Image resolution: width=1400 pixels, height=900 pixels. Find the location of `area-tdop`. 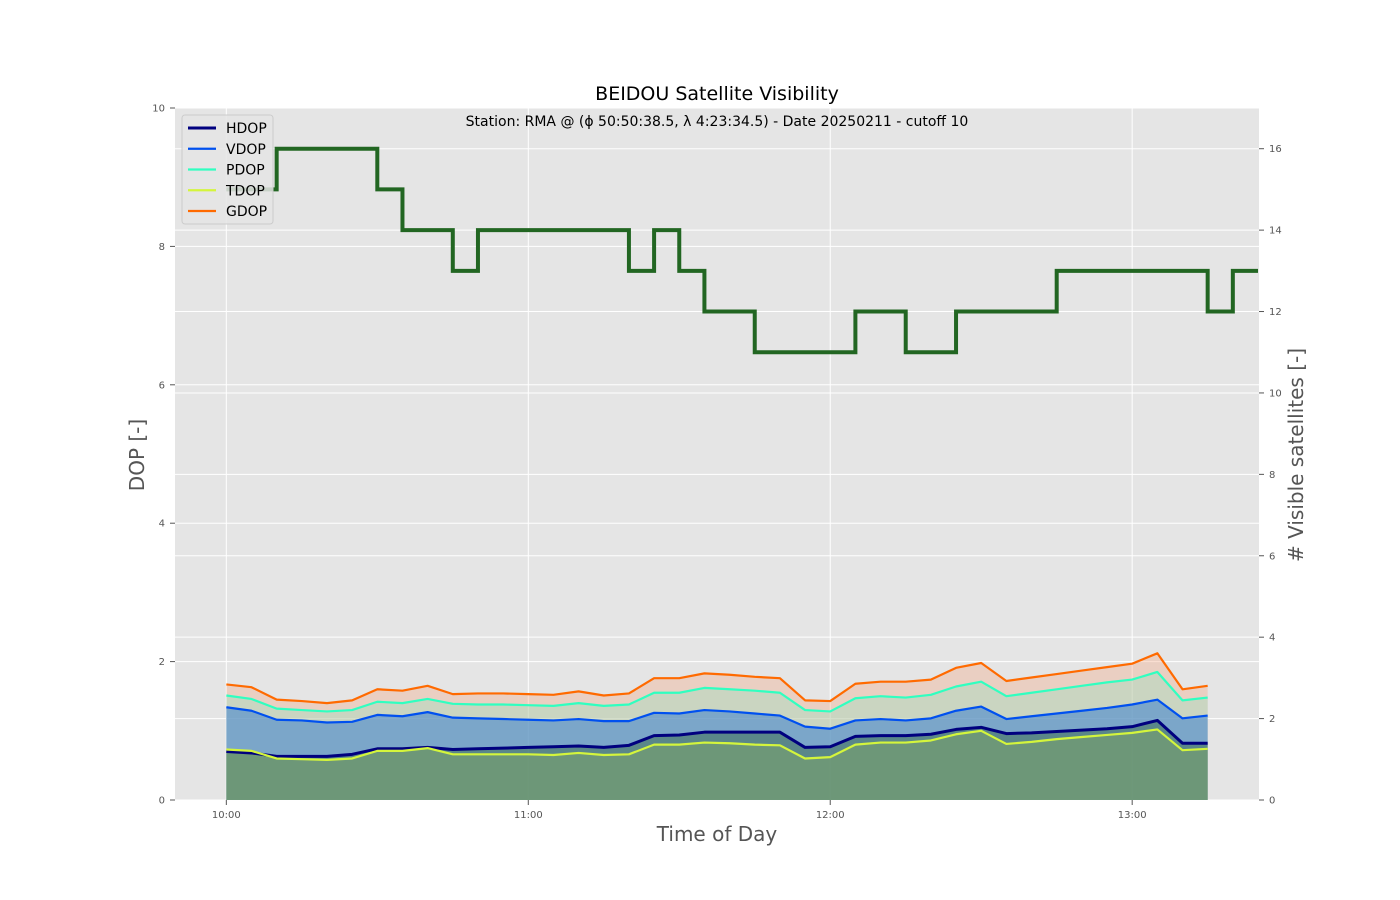

area-tdop is located at coordinates (717, 764).